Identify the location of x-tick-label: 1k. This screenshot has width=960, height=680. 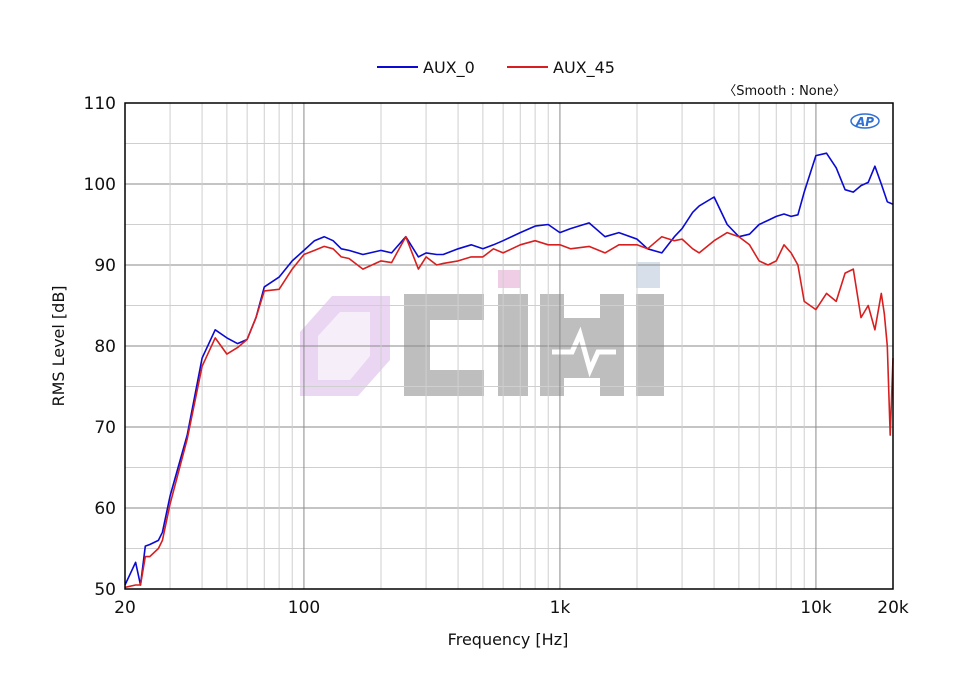
(560, 608).